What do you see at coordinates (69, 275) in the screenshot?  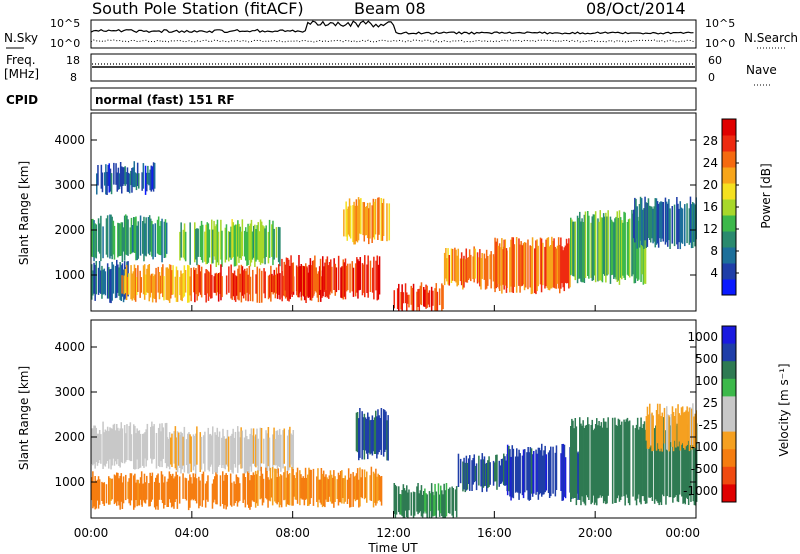 I see `y-tick-label: 1000` at bounding box center [69, 275].